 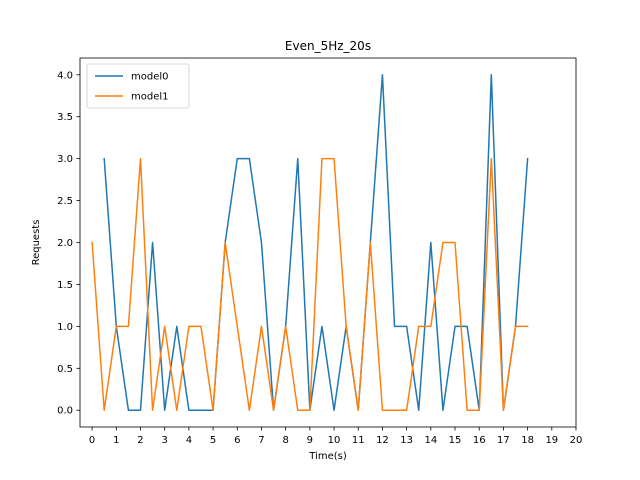 I want to click on x-tick-label: 14, so click(x=430, y=440).